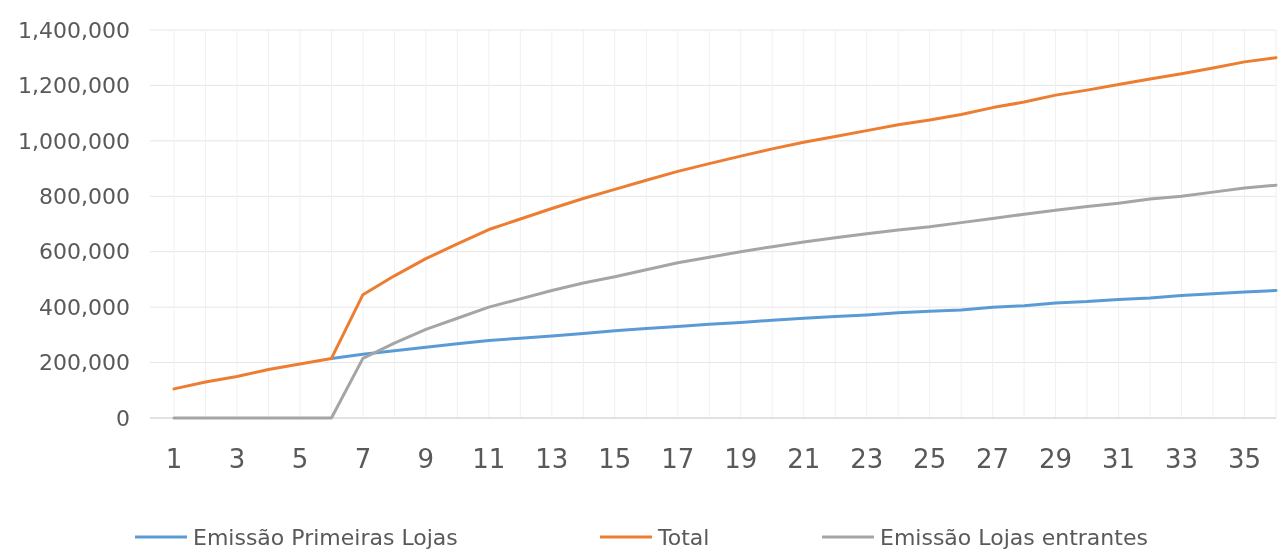 This screenshot has height=549, width=1282. What do you see at coordinates (804, 459) in the screenshot?
I see `x-tick-label: 21` at bounding box center [804, 459].